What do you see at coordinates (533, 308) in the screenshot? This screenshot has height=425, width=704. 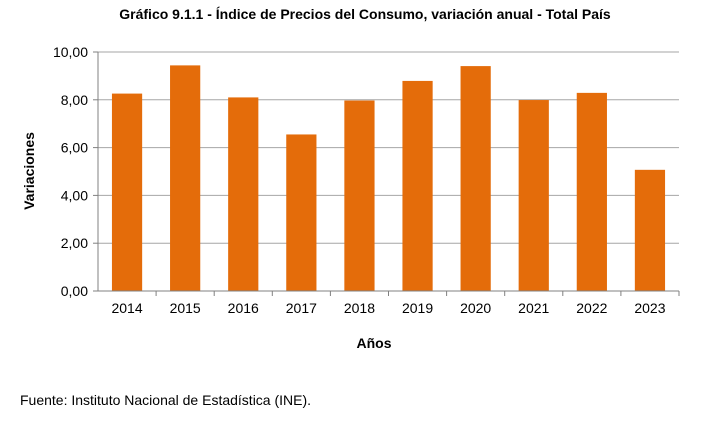 I see `x-tick-label: 2021` at bounding box center [533, 308].